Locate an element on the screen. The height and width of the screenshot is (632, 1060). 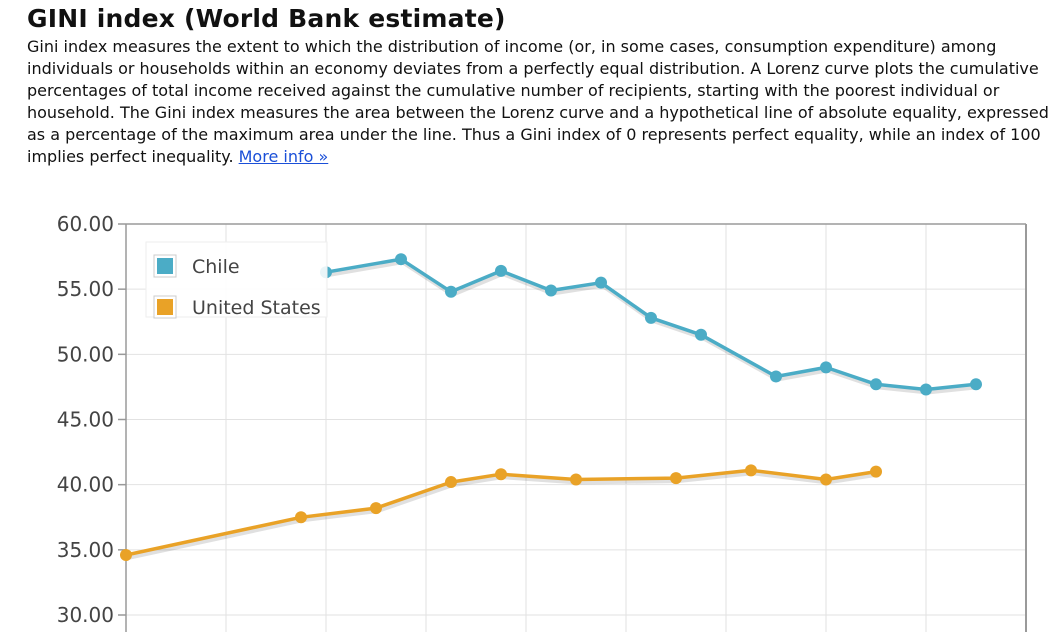
y-tick-label: 45.00 is located at coordinates (85, 420).